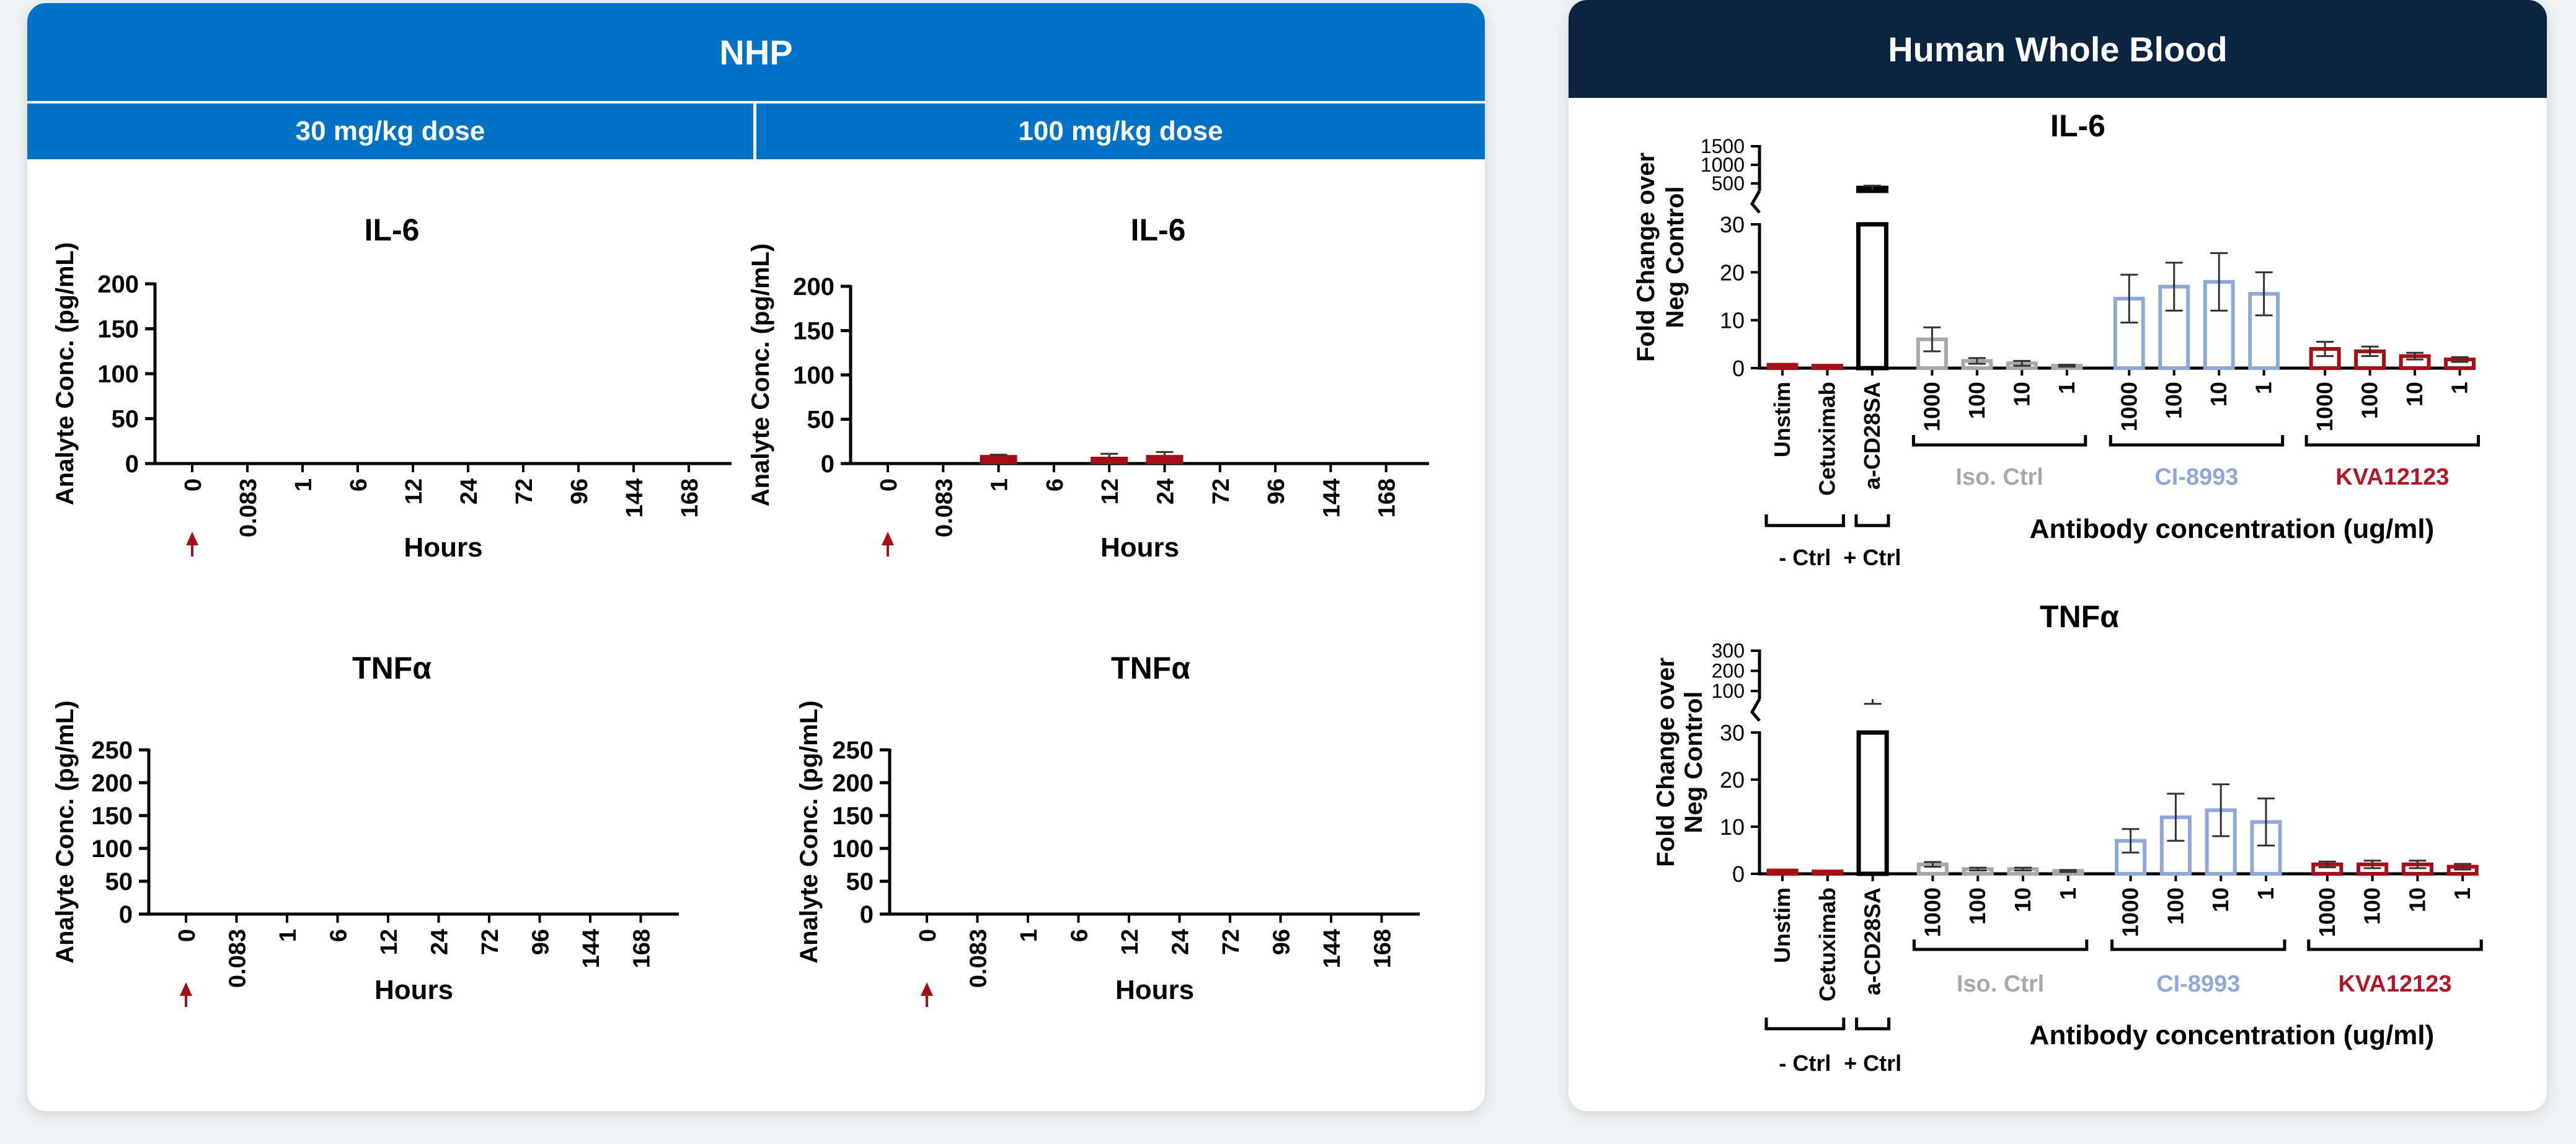  I want to click on hwb-tnf-y-tick-label: 0, so click(1738, 874).